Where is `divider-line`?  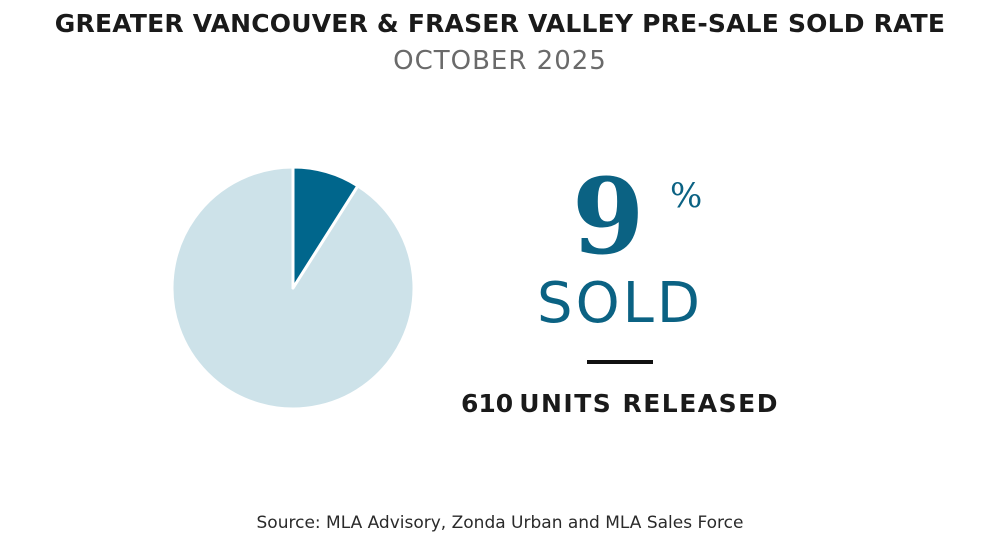 divider-line is located at coordinates (620, 362).